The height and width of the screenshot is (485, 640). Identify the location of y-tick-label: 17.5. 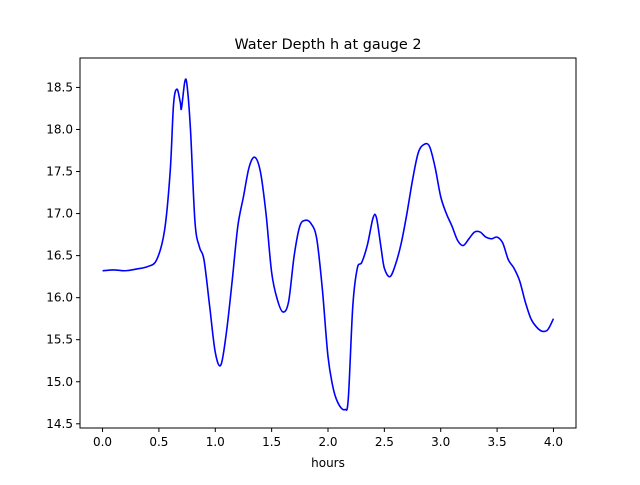
(59, 172).